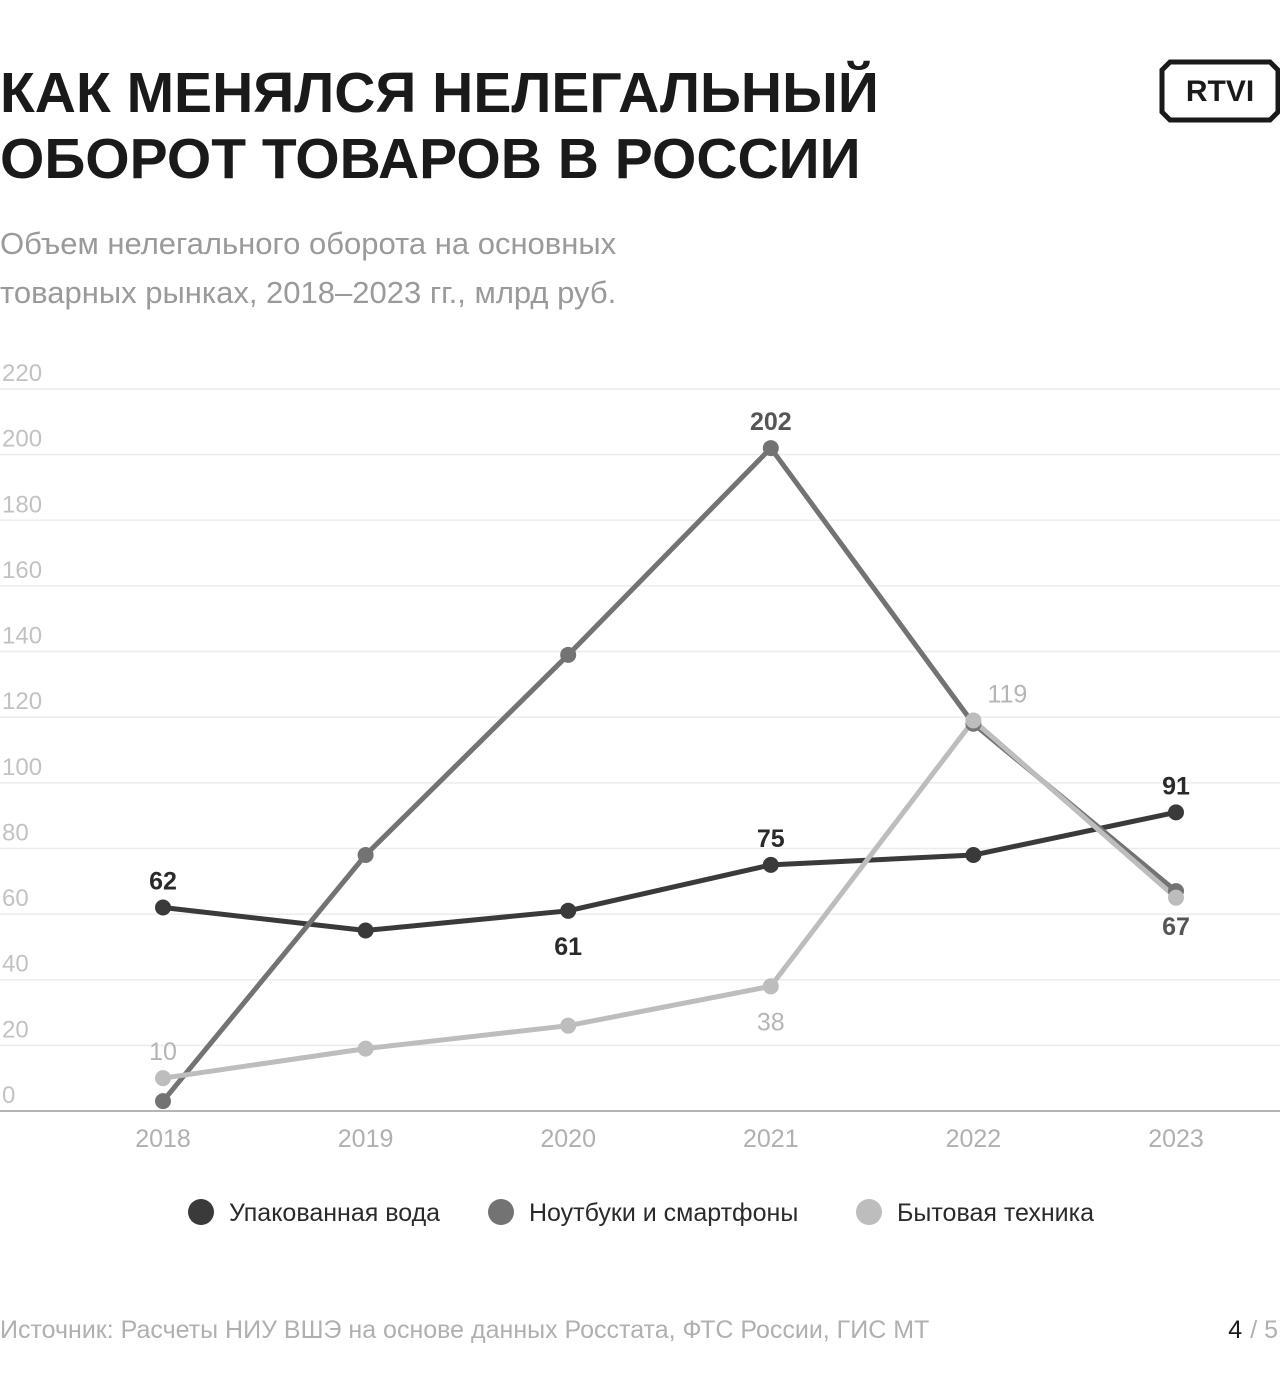 This screenshot has width=1280, height=1400. What do you see at coordinates (163, 1139) in the screenshot?
I see `x-tick-label: 2018` at bounding box center [163, 1139].